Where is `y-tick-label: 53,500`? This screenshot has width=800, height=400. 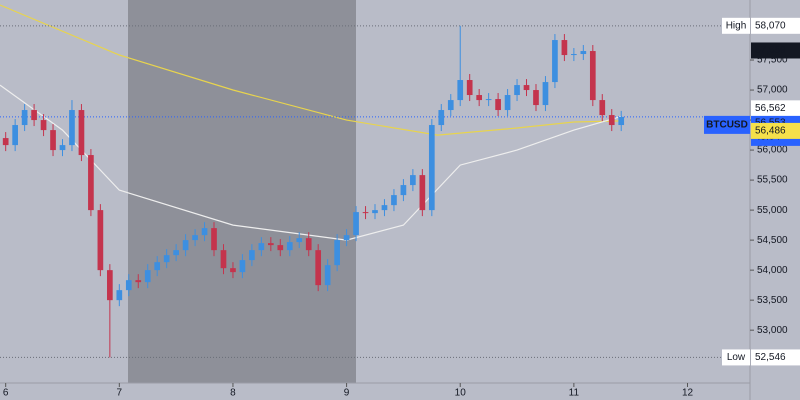
y-tick-label: 53,500 is located at coordinates (772, 300).